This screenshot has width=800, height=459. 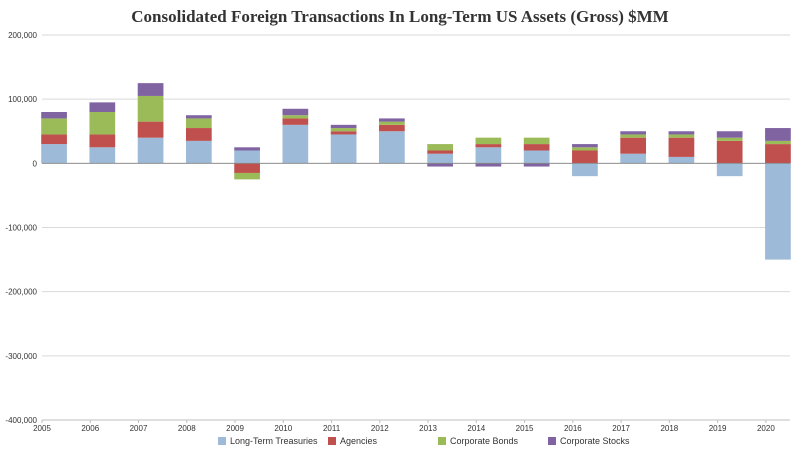 What do you see at coordinates (442, 441) in the screenshot?
I see `legend-swatch-corporate_bonds` at bounding box center [442, 441].